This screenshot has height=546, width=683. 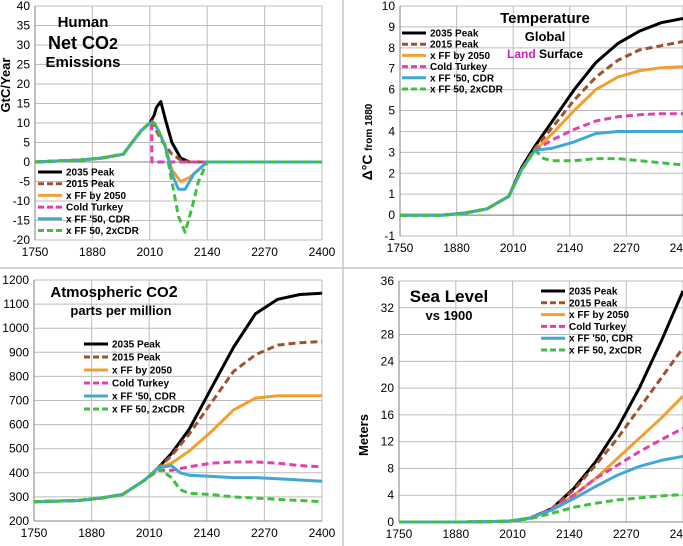 I want to click on atmospheric-co2-x-tick-label: 1880, so click(x=91, y=533).